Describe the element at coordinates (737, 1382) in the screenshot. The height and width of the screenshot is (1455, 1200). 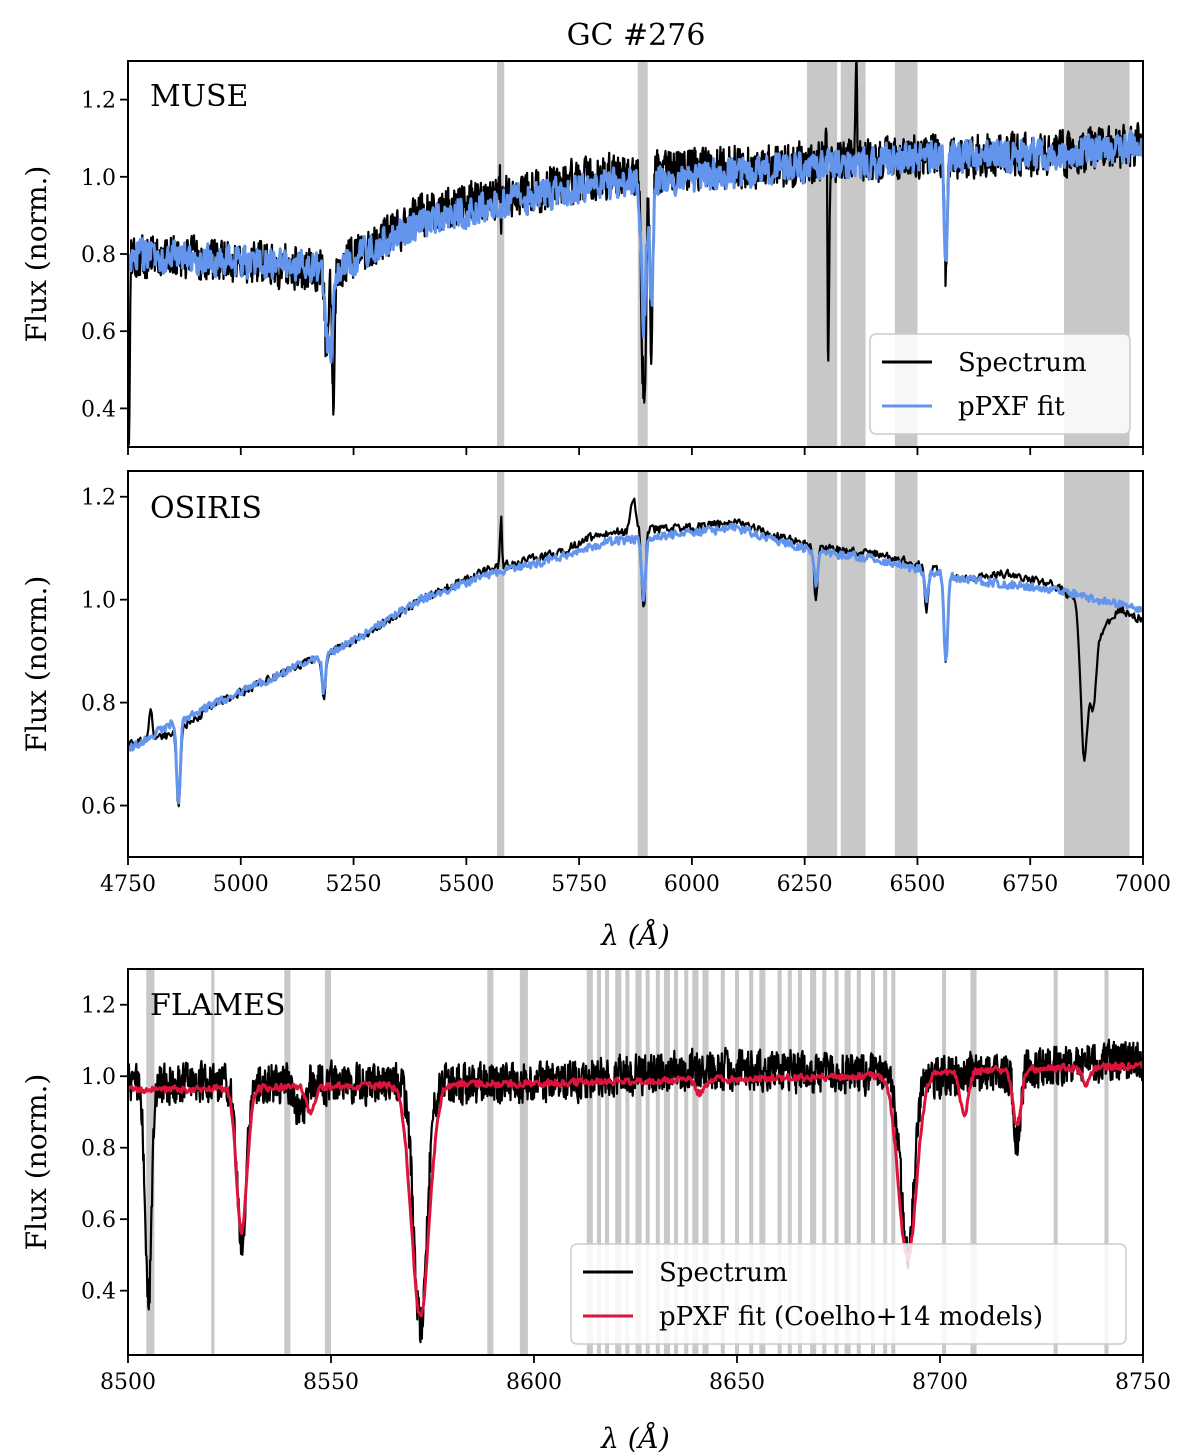
I see `x-tick-label: 8650` at that location.